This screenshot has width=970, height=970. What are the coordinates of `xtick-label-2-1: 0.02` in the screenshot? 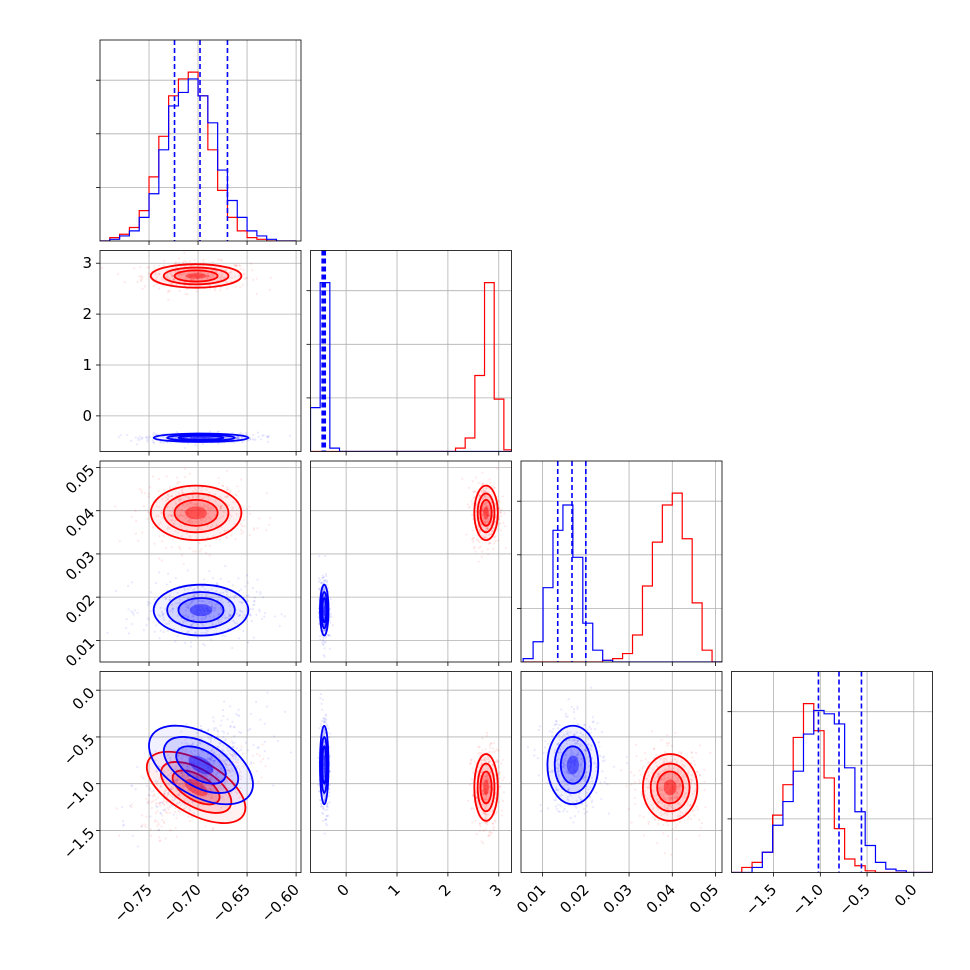 It's located at (574, 899).